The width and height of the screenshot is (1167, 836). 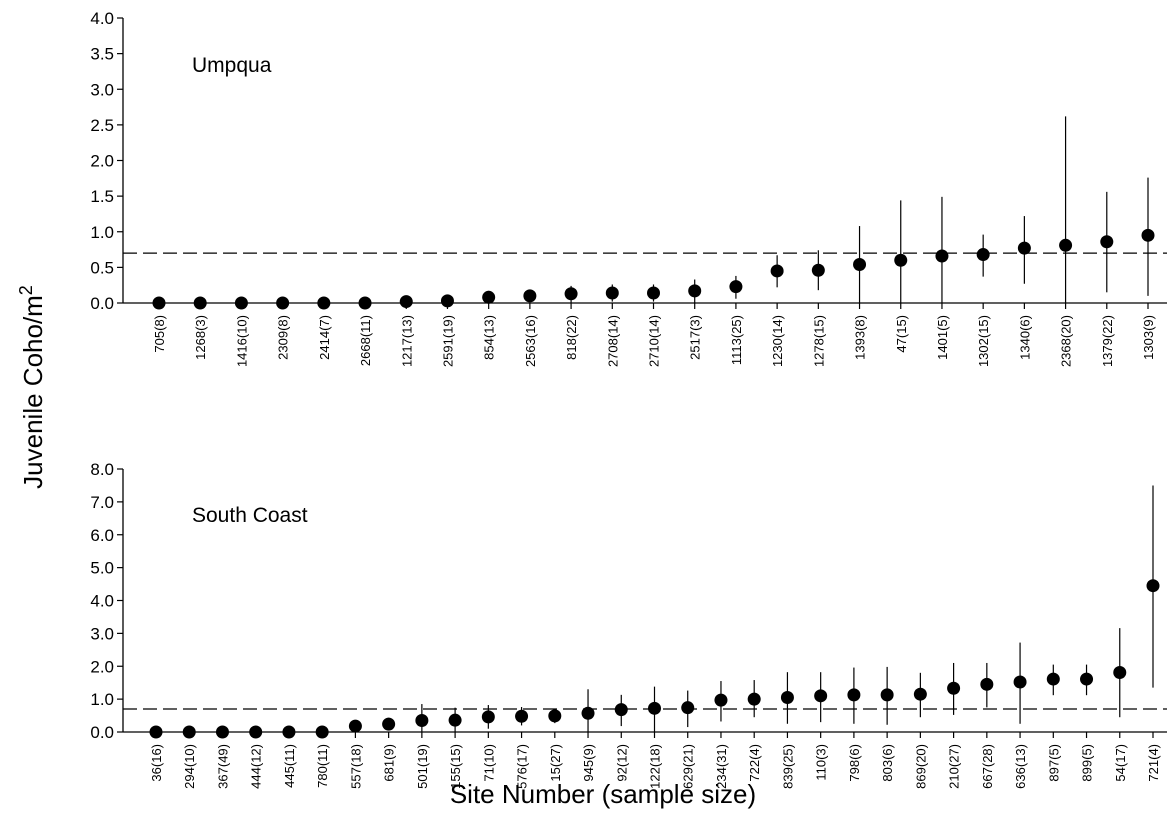 What do you see at coordinates (283, 337) in the screenshot?
I see `x-tick-label: 2309(8)` at bounding box center [283, 337].